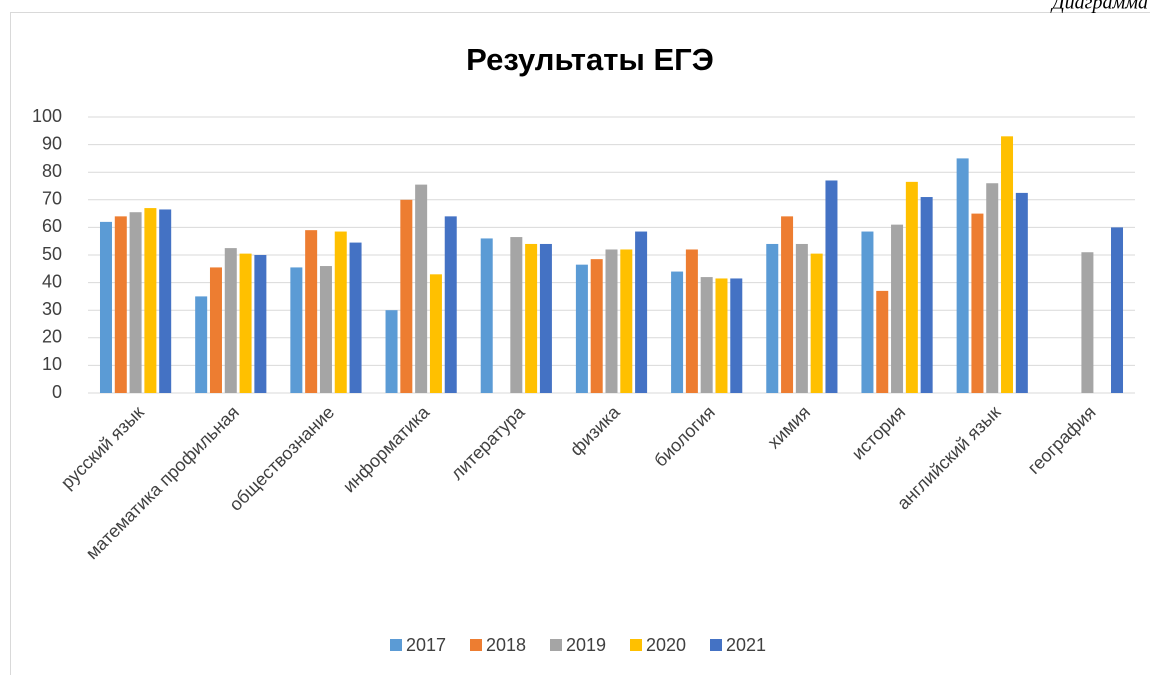 This screenshot has height=675, width=1150. What do you see at coordinates (52, 171) in the screenshot?
I see `y-tick-label: 80` at bounding box center [52, 171].